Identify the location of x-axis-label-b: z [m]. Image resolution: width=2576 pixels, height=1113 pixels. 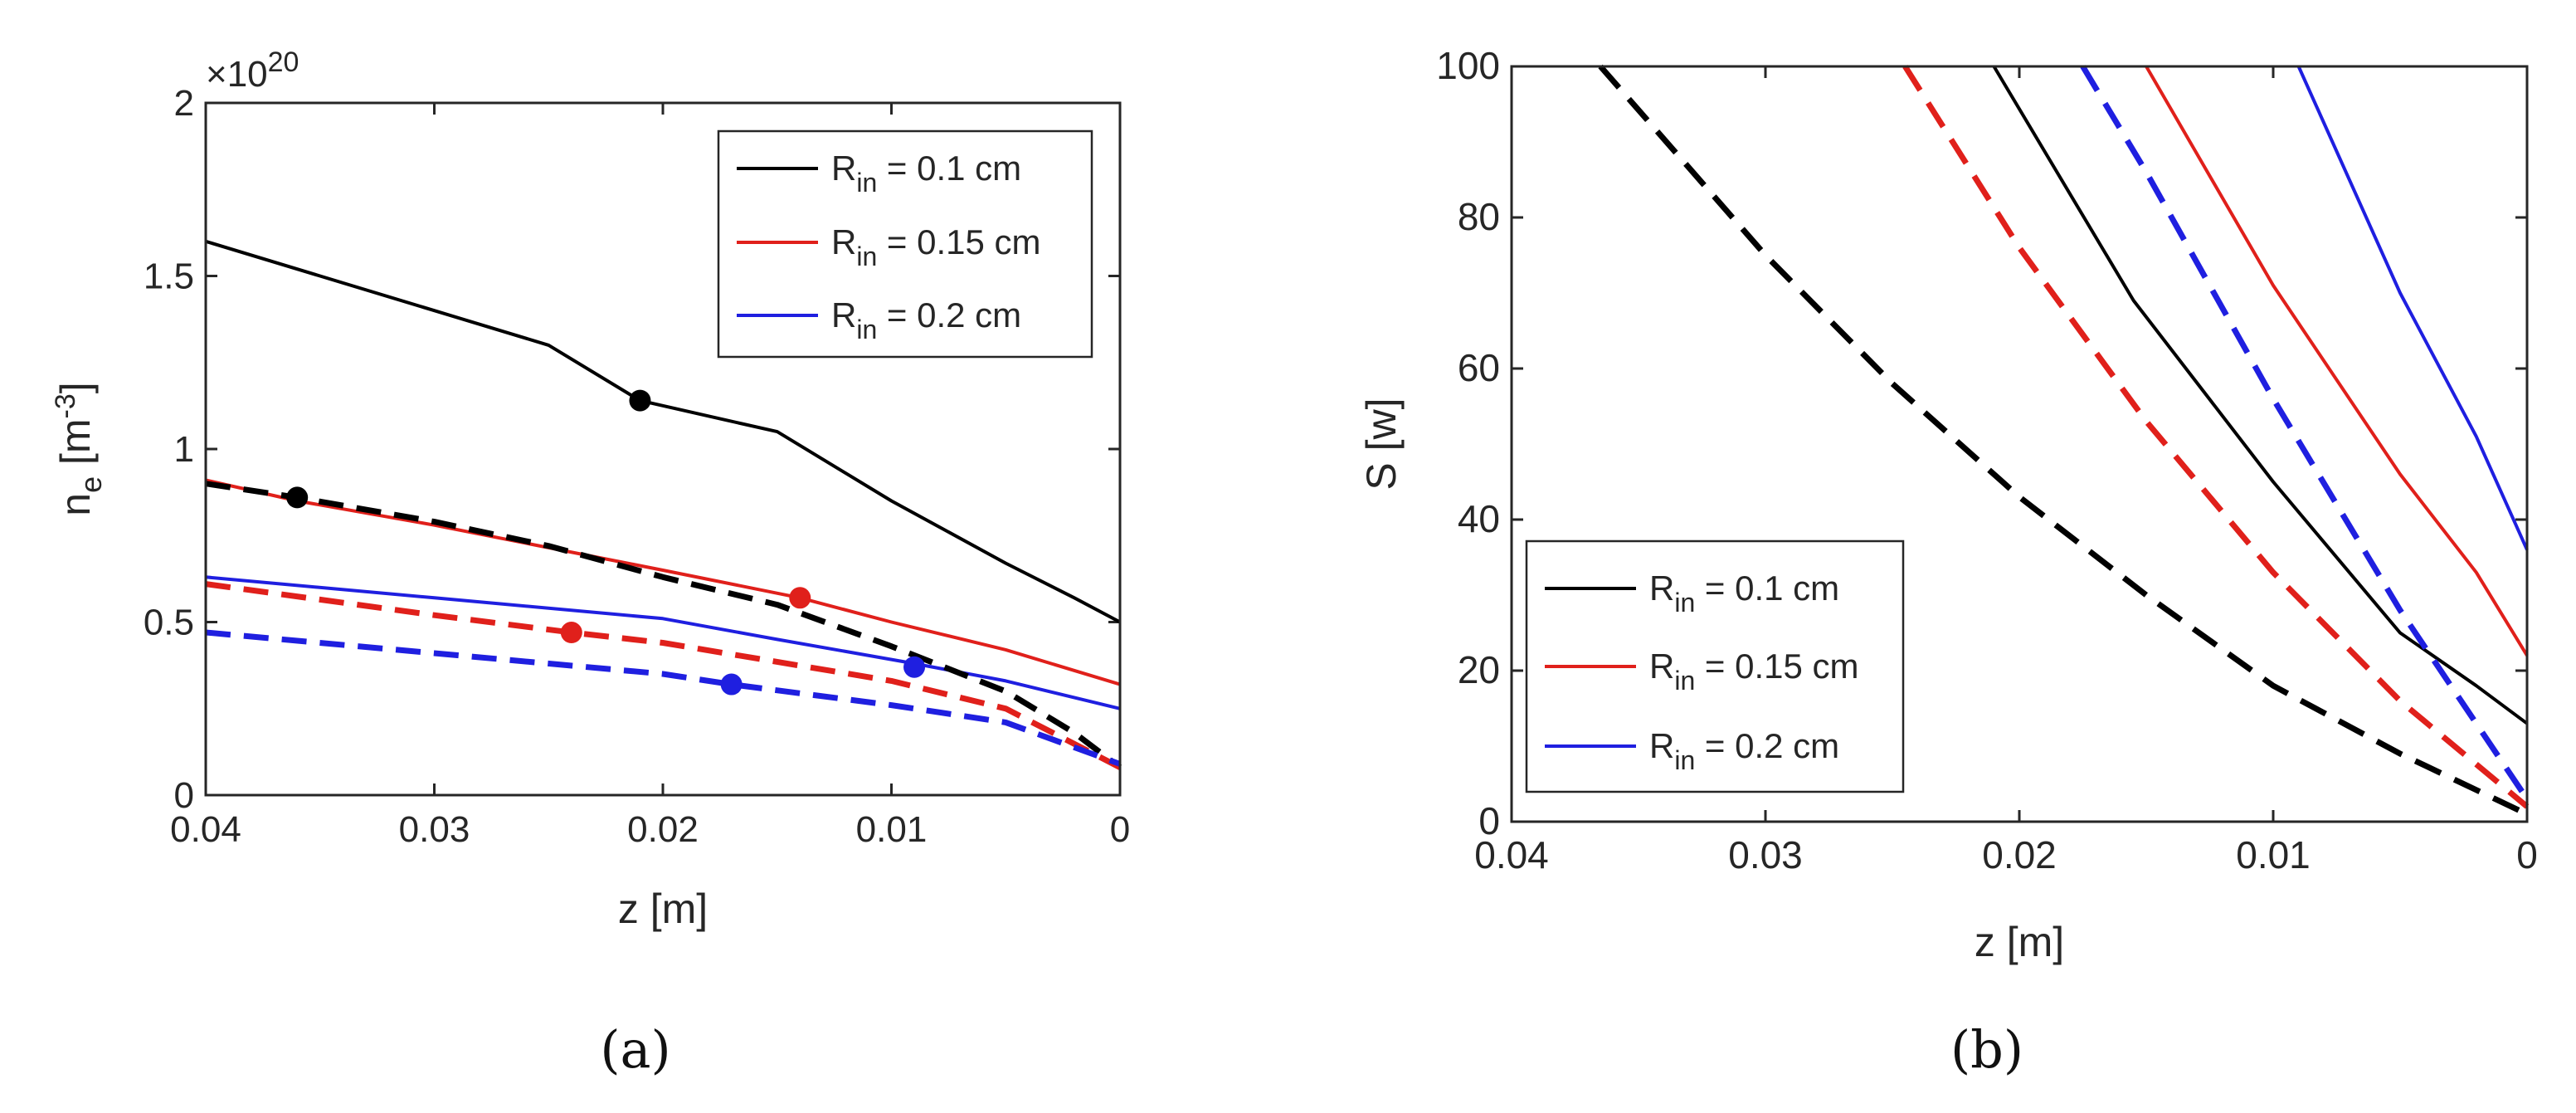
(2019, 942).